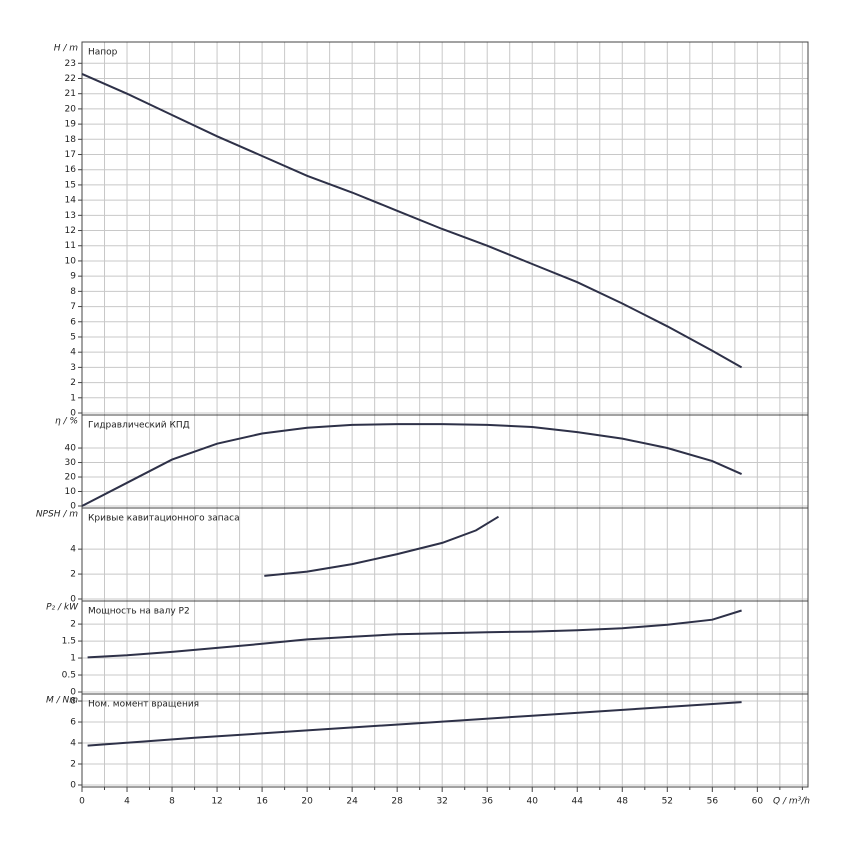  What do you see at coordinates (143, 705) in the screenshot?
I see `panel-title: Ном. момент вращения` at bounding box center [143, 705].